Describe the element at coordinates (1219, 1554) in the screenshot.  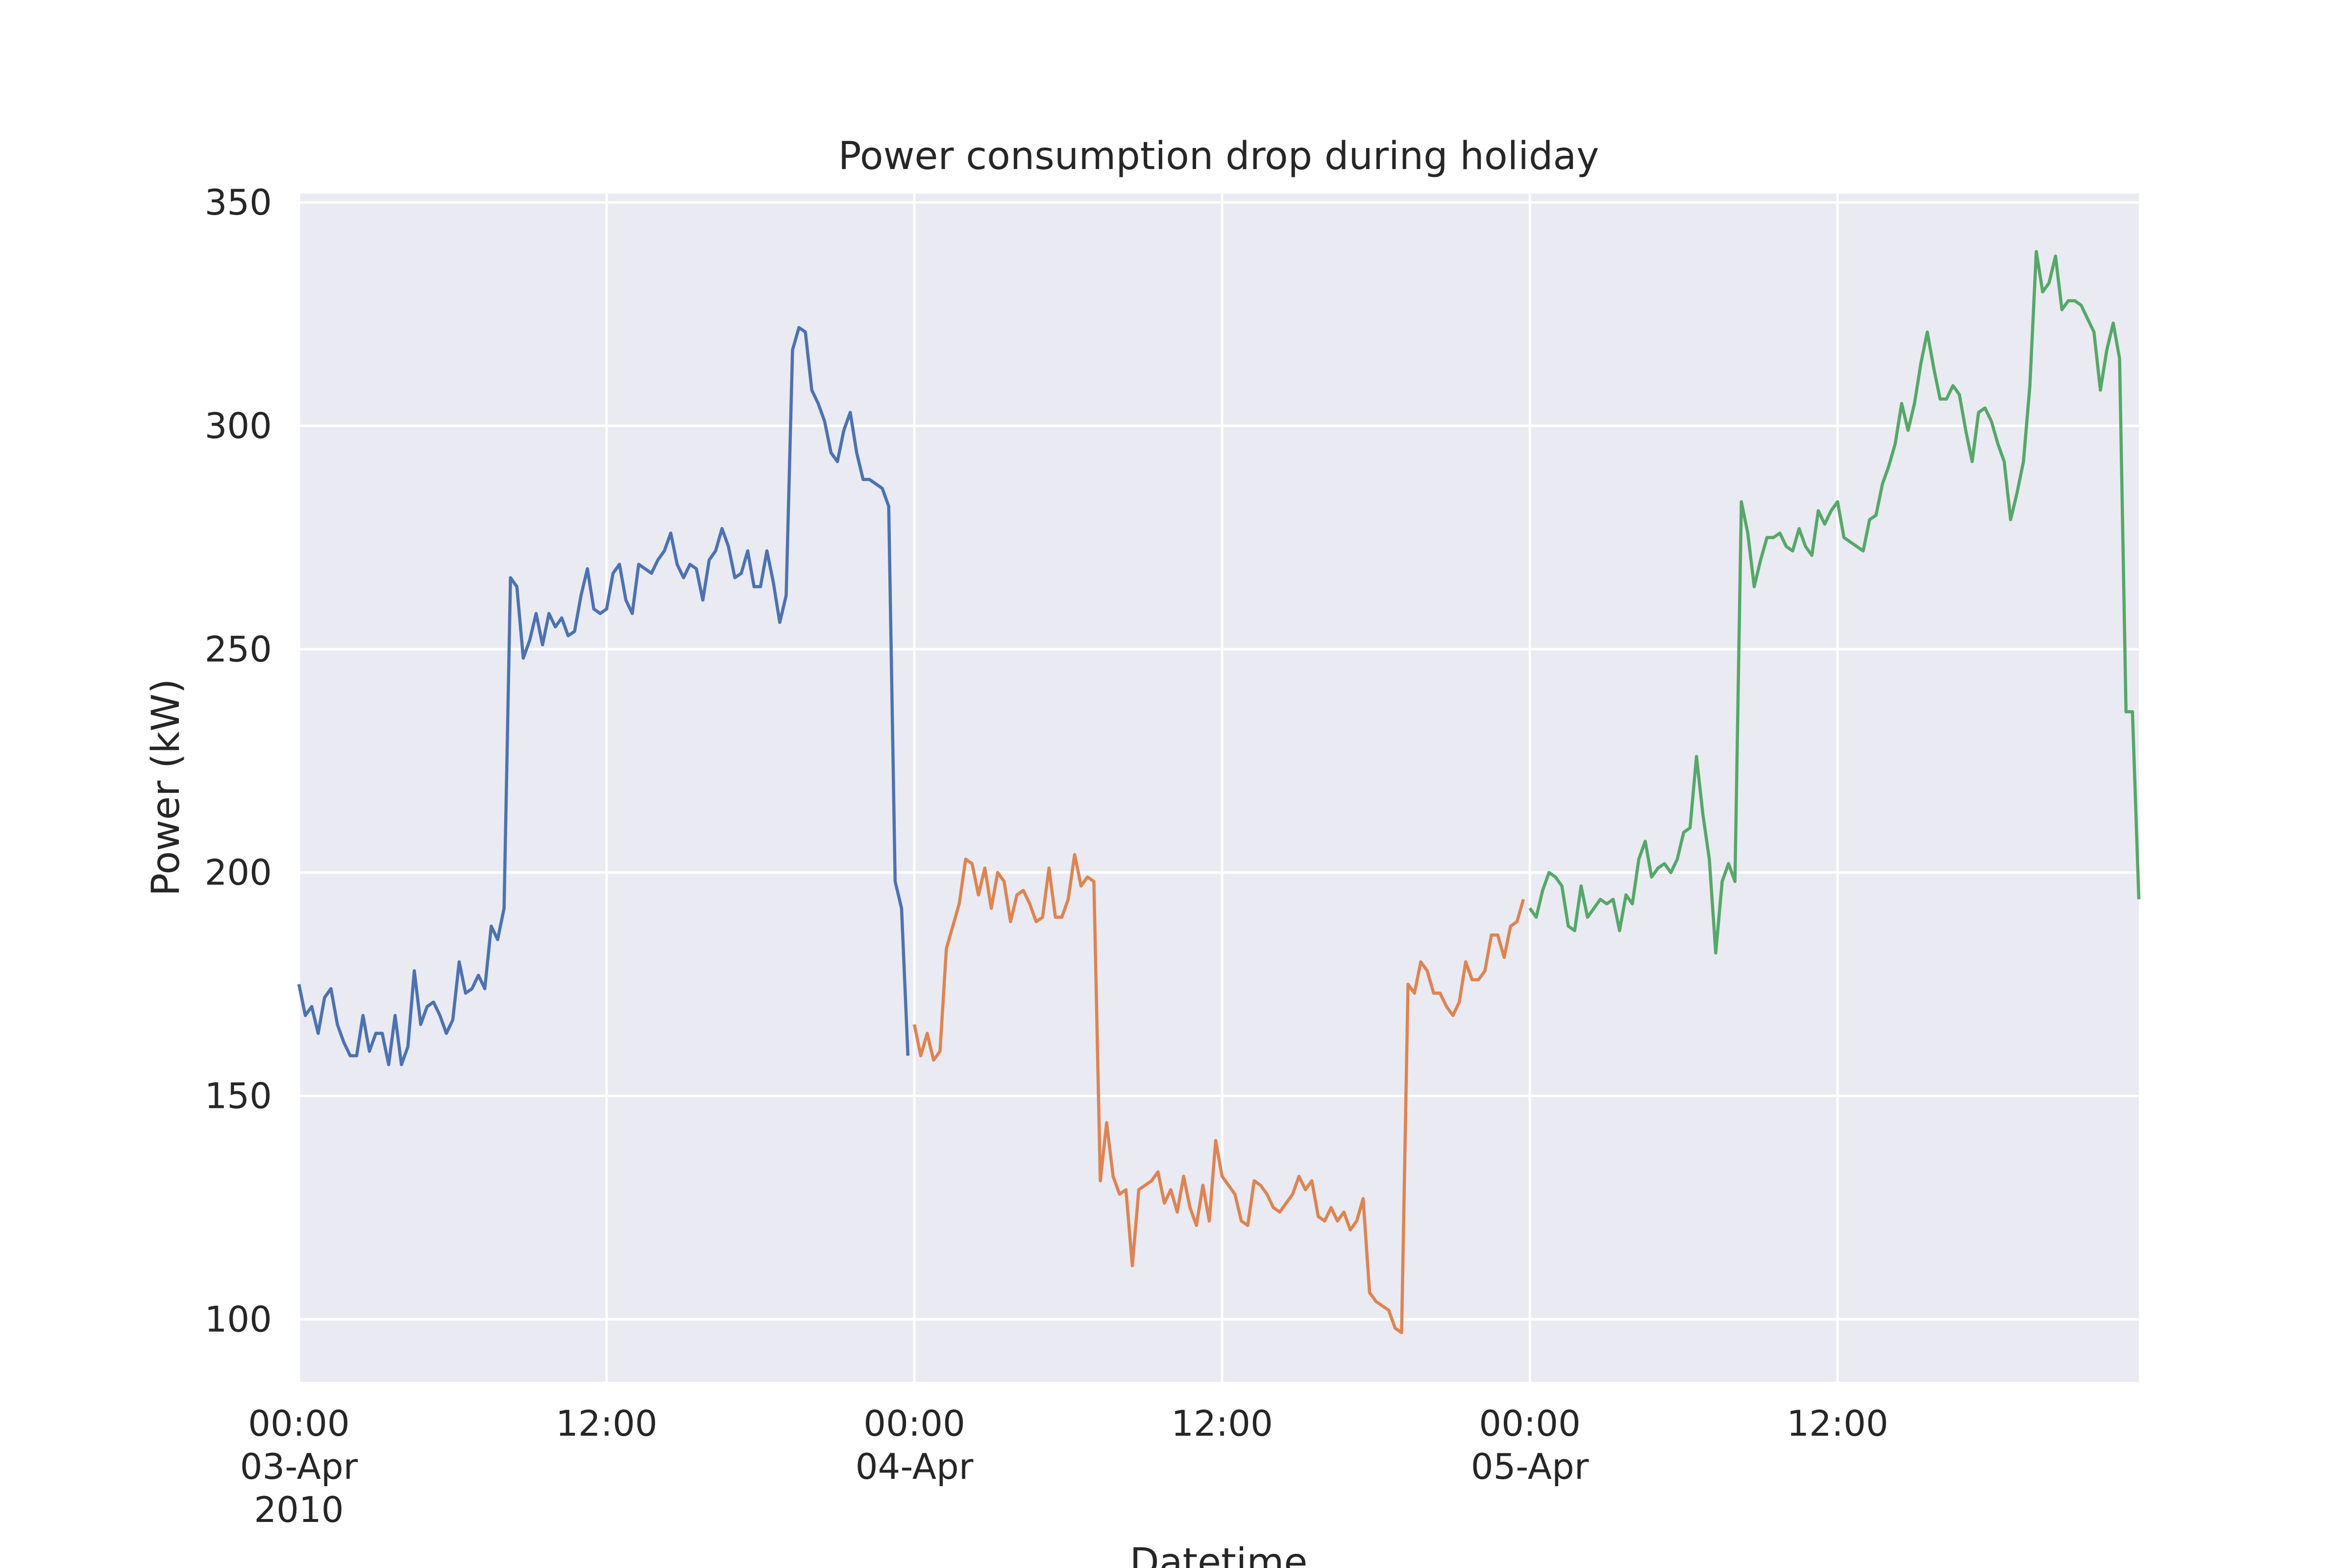
I see `x-axis-label: Datetime` at that location.